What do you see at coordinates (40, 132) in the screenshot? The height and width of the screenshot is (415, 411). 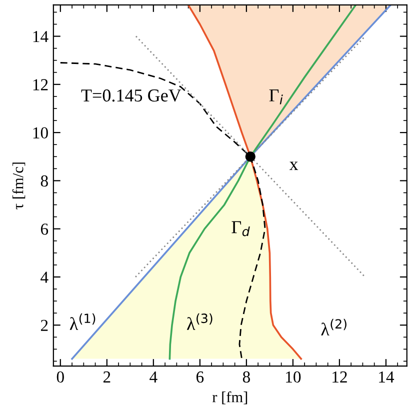 I see `y-tick-label: 10` at bounding box center [40, 132].